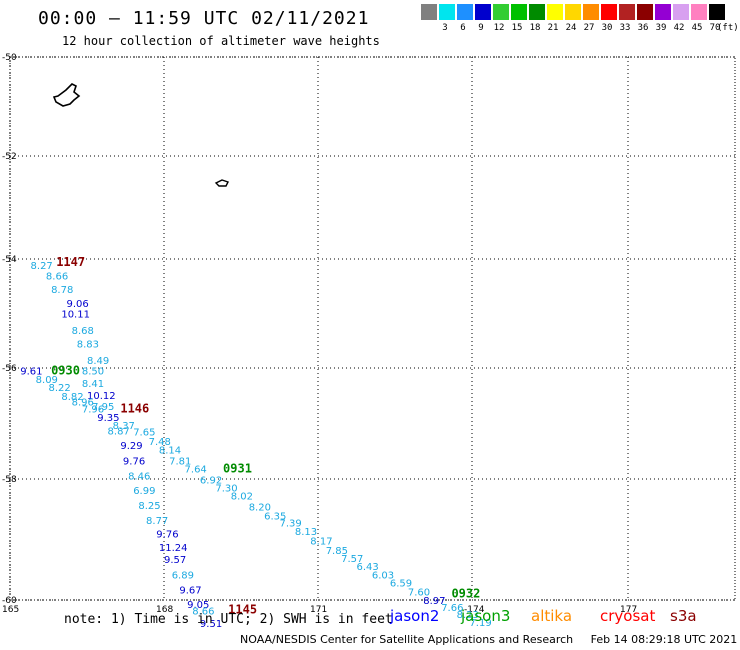 Image resolution: width=740 pixels, height=650 pixels. I want to click on legend-label: 3, so click(445, 28).